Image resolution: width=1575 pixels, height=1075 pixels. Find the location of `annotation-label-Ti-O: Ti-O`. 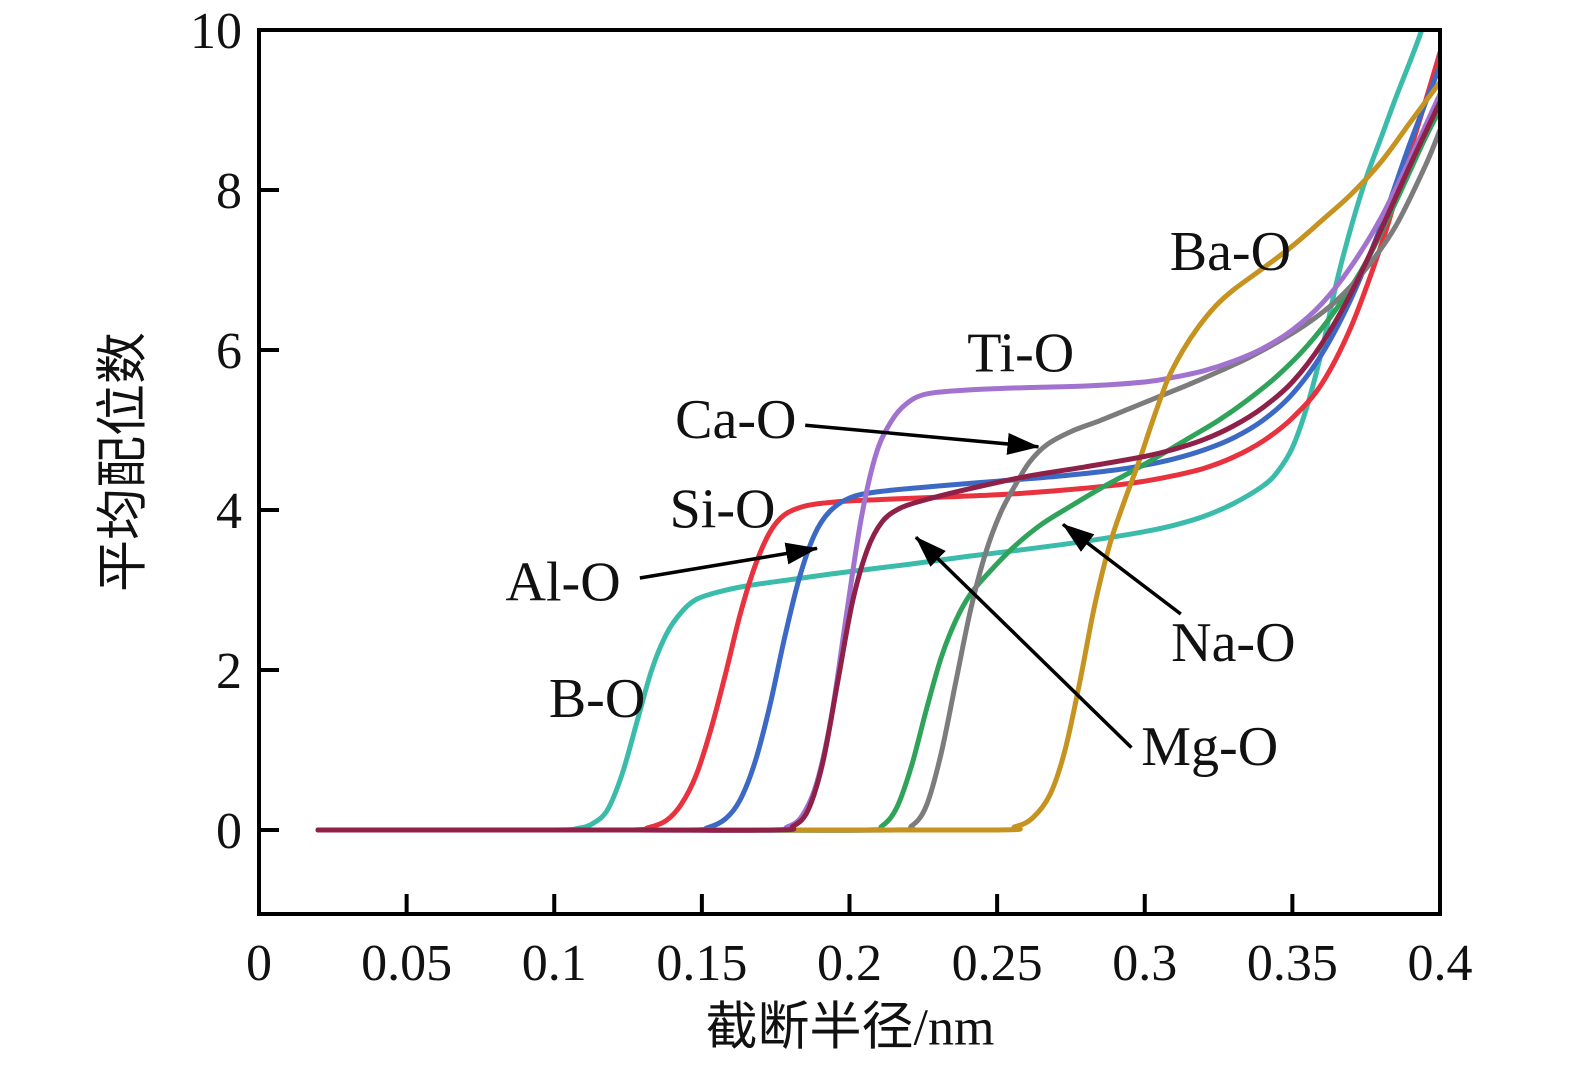

annotation-label-Ti-O: Ti-O is located at coordinates (1020, 354).